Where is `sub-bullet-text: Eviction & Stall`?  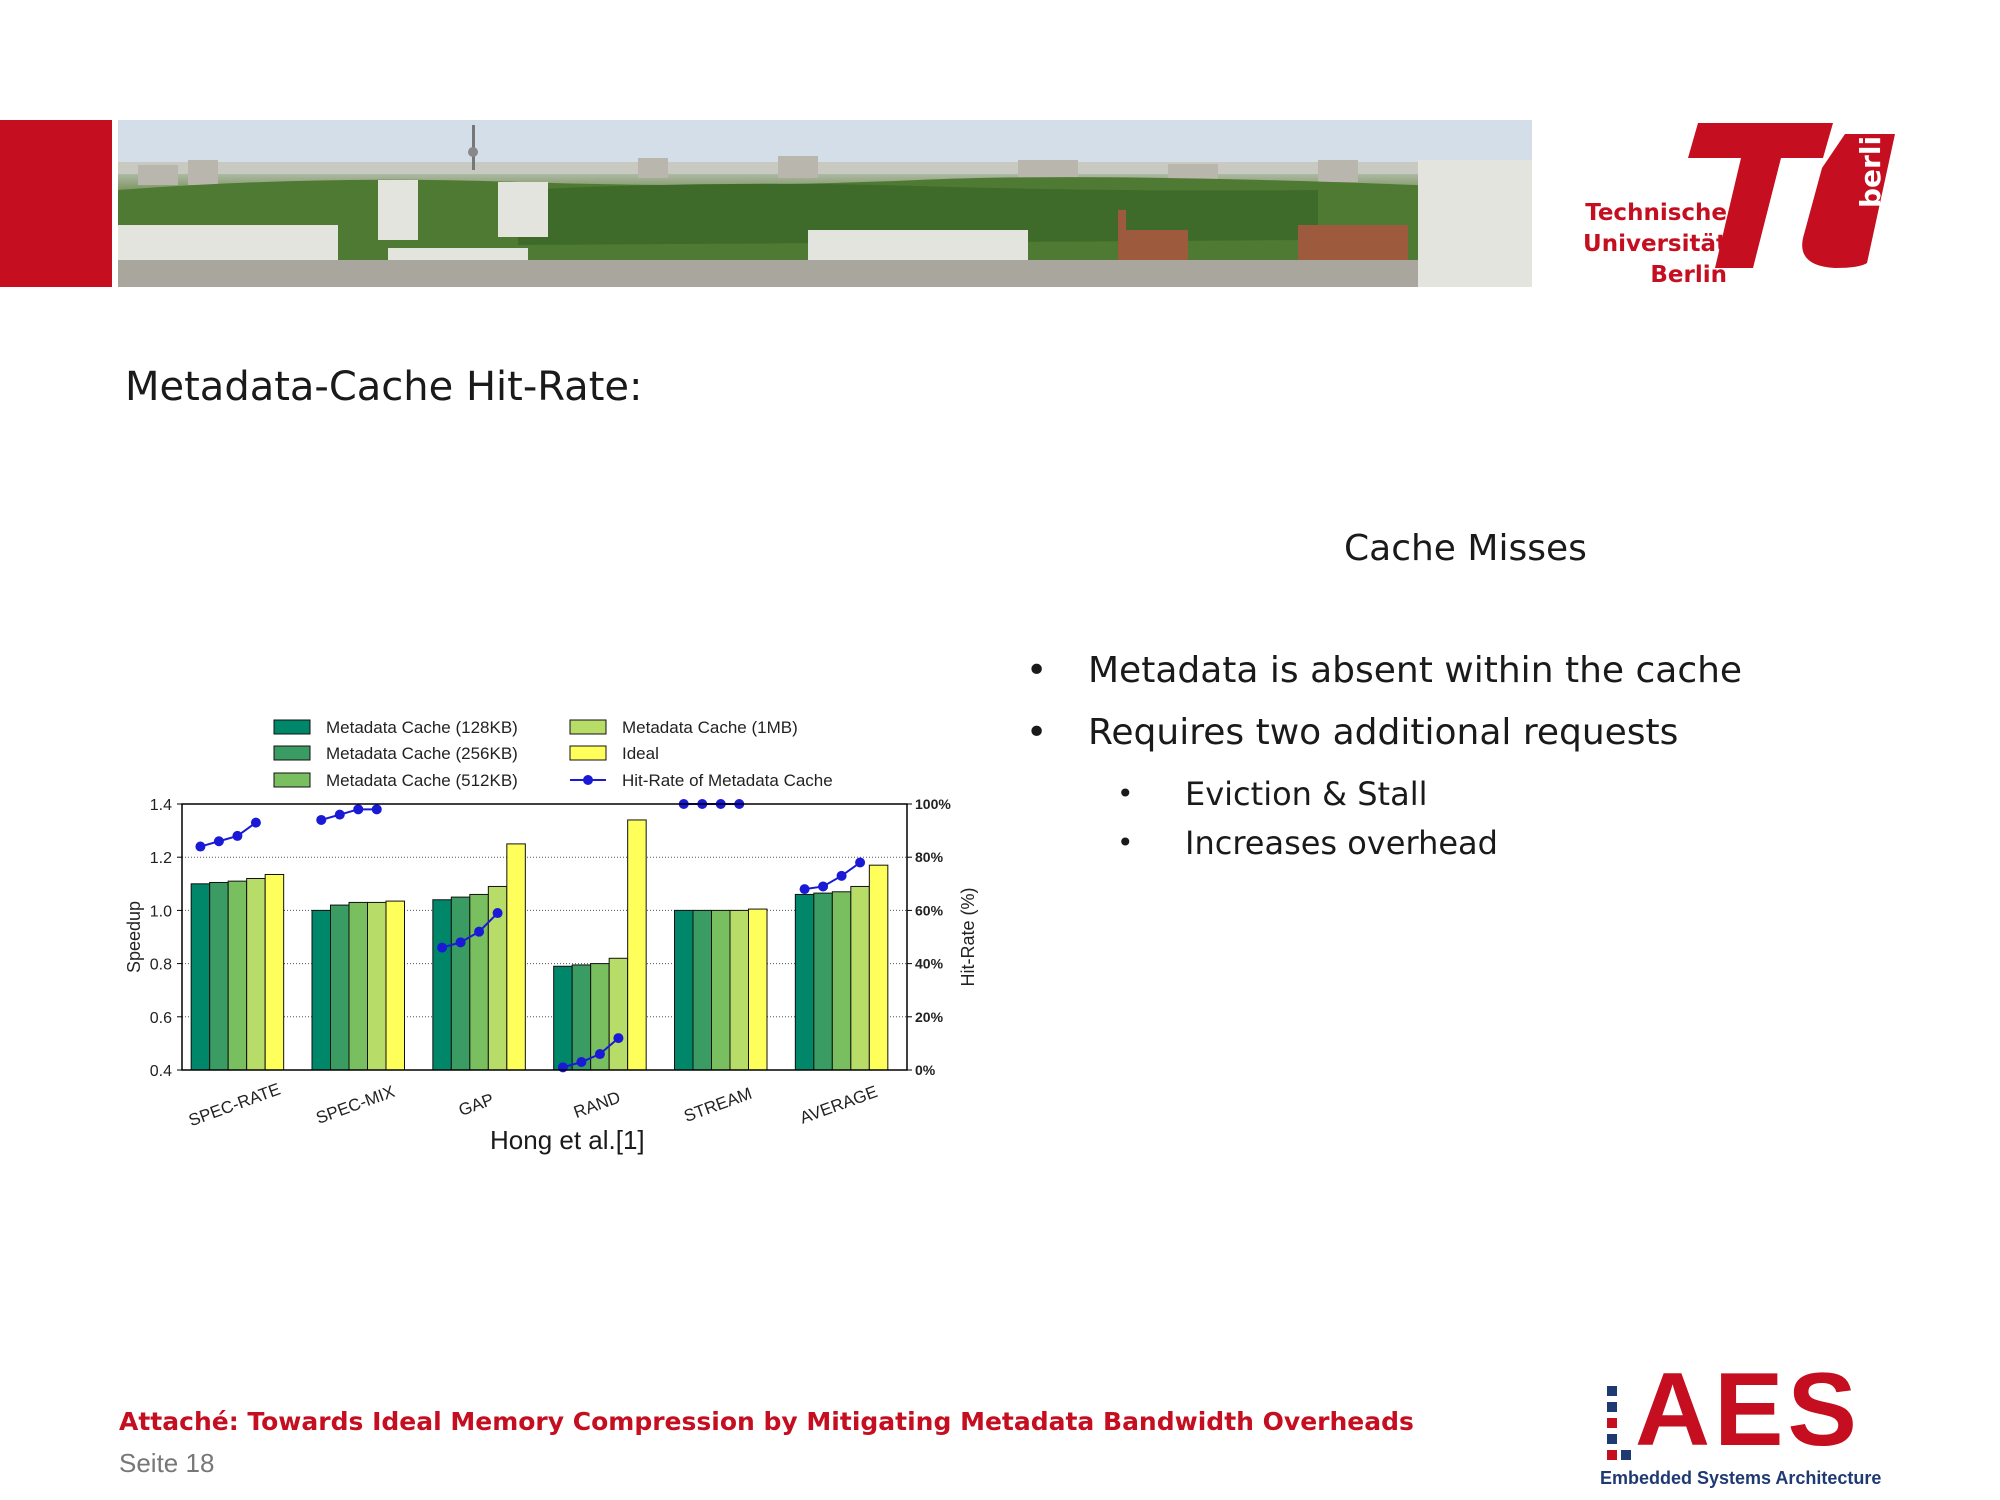
sub-bullet-text: Eviction & Stall is located at coordinates (1306, 794).